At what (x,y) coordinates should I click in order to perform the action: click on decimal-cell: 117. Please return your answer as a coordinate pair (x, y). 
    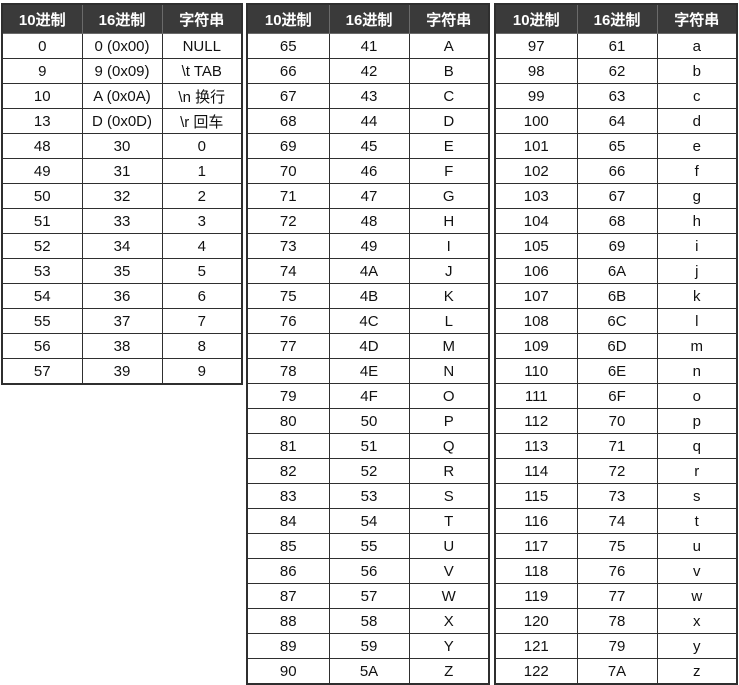
    Looking at the image, I should click on (536, 546).